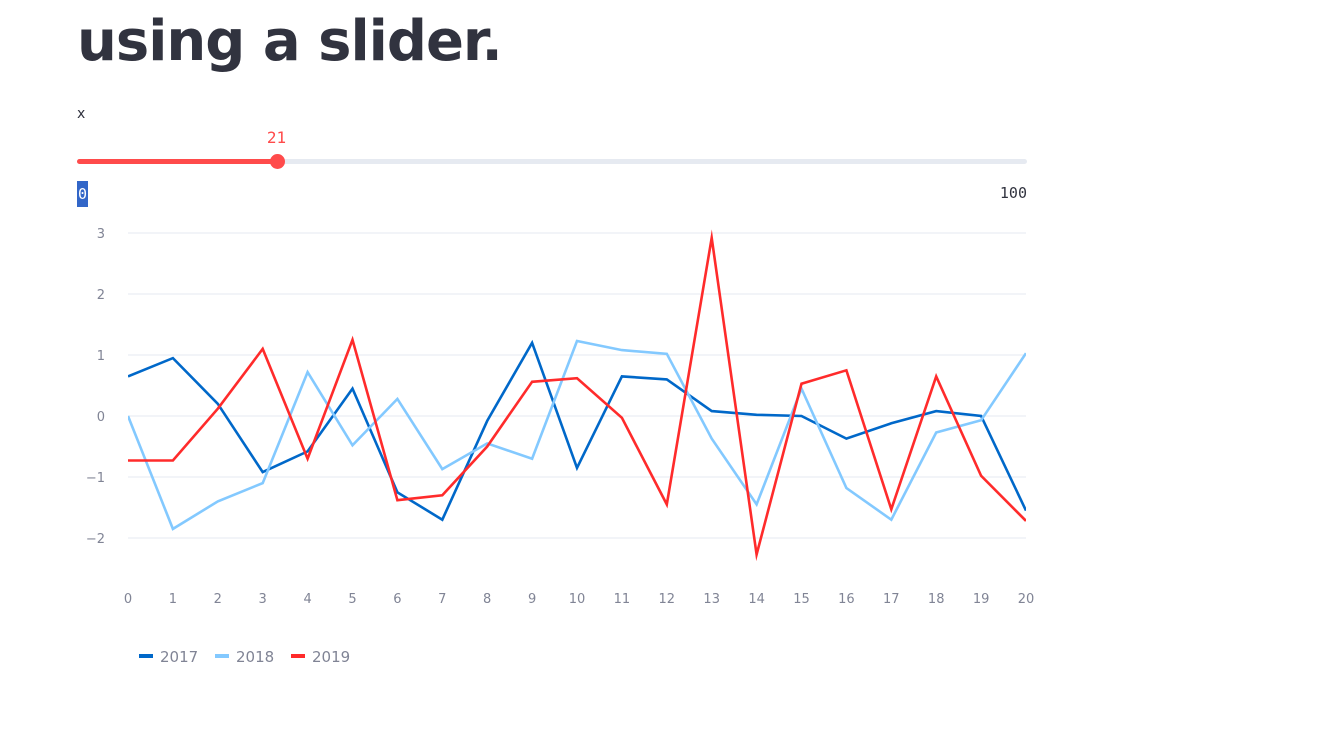 The width and height of the screenshot is (1344, 734). I want to click on x-tick-label: 9, so click(532, 599).